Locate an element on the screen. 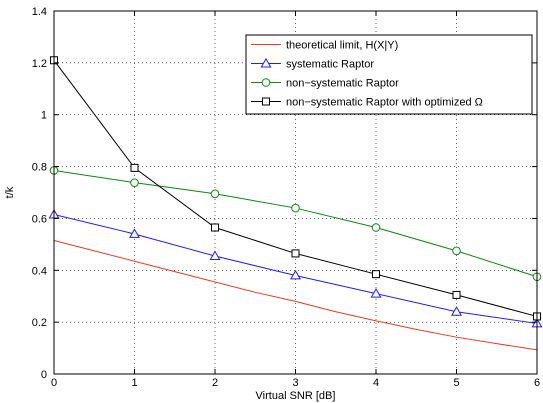 The width and height of the screenshot is (543, 403). legend-label: systematic Raptor is located at coordinates (330, 65).